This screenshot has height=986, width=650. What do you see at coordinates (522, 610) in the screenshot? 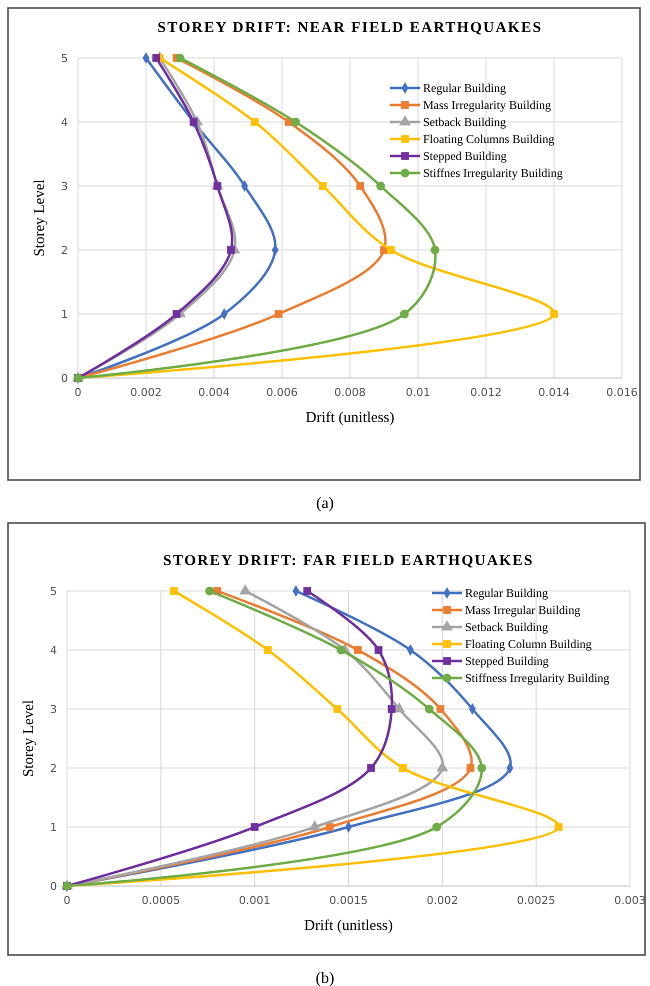
I see `legend-label: Mass Irregular Building` at bounding box center [522, 610].